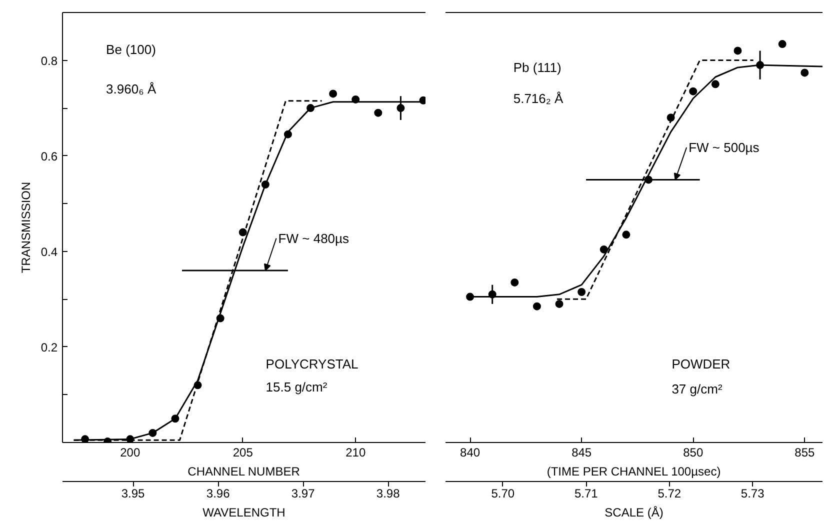 This screenshot has width=824, height=522. Describe the element at coordinates (303, 493) in the screenshot. I see `x2-tick-label: 3.97` at that location.